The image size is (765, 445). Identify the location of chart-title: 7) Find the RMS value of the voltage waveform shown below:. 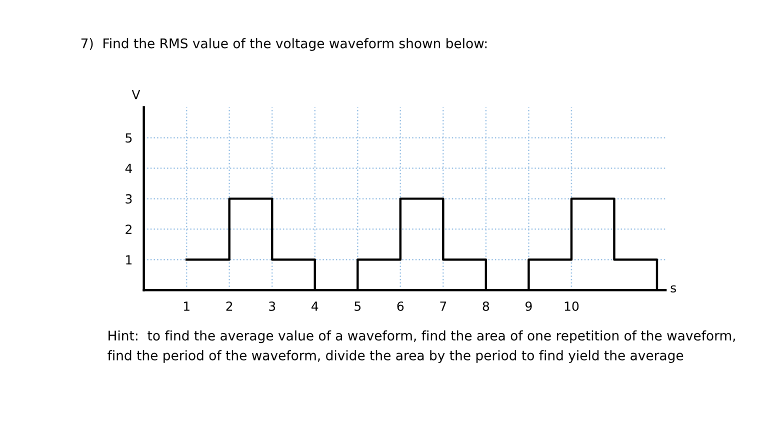
(284, 44).